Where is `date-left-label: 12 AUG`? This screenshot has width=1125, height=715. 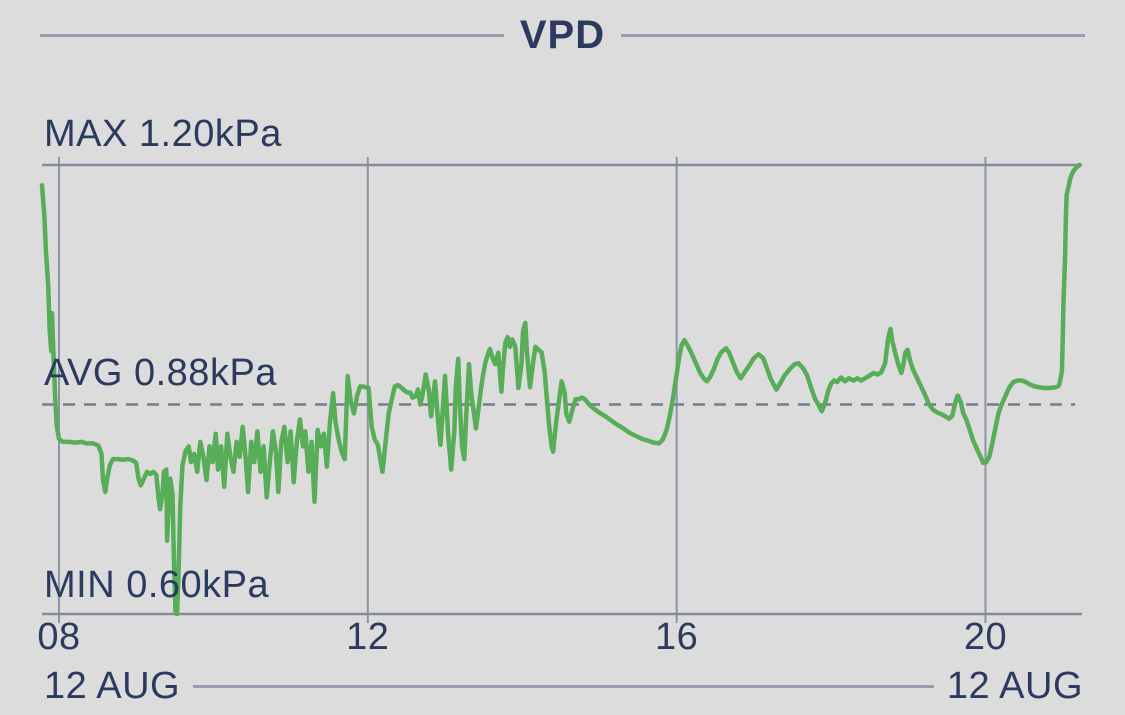
date-left-label: 12 AUG is located at coordinates (112, 686).